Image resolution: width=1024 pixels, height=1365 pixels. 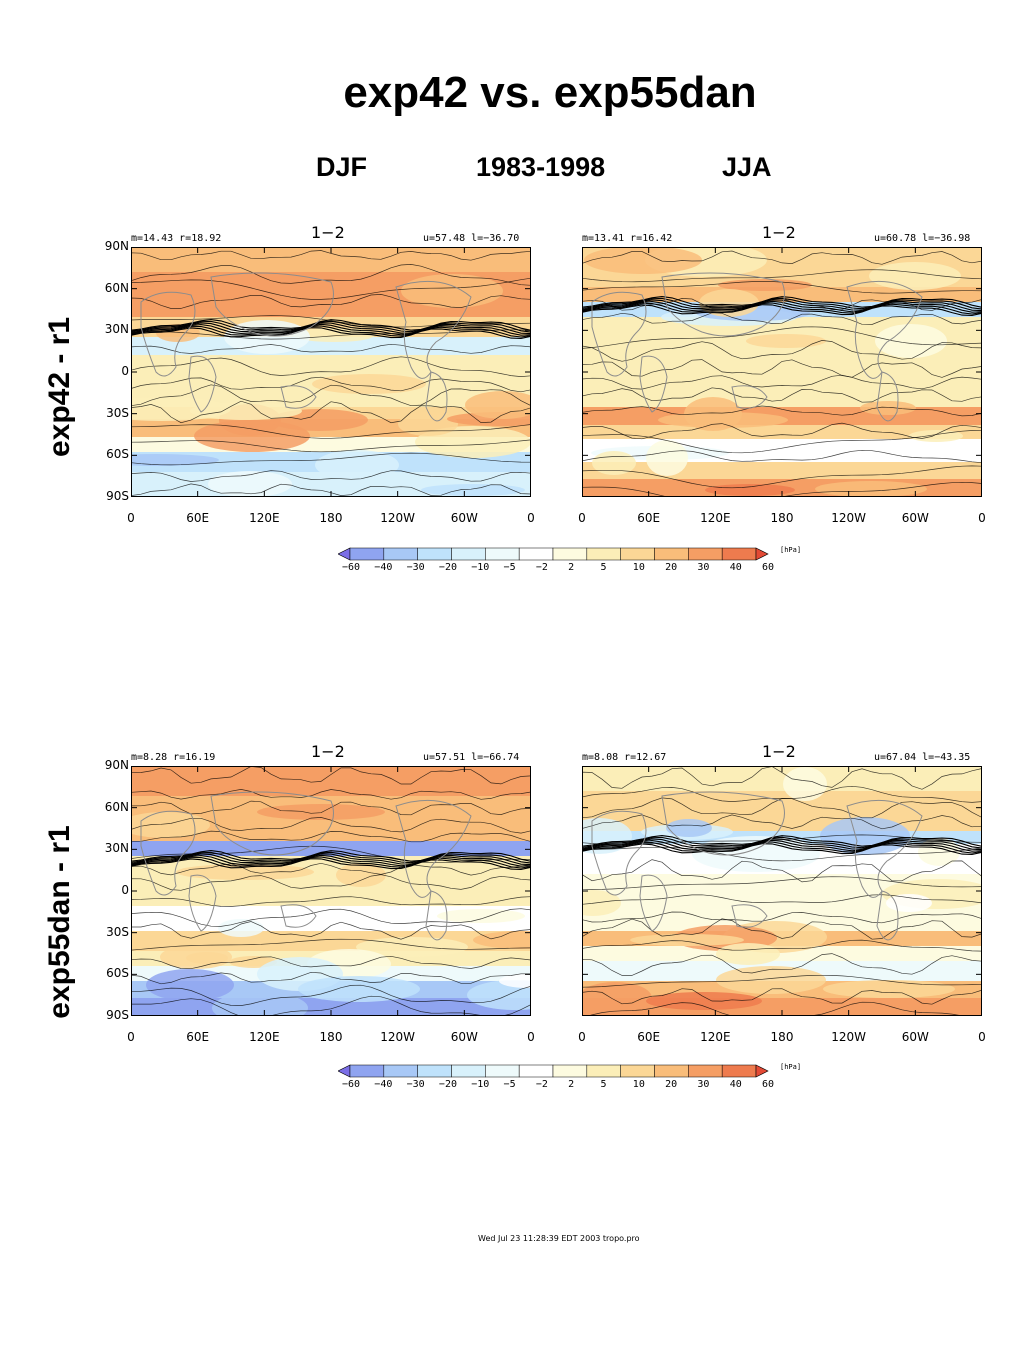 I want to click on row-label: exp42 - r1, so click(x=59, y=387).